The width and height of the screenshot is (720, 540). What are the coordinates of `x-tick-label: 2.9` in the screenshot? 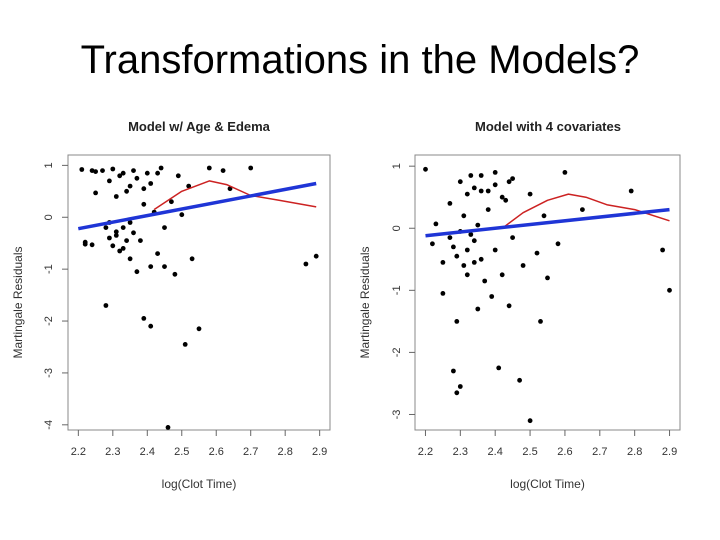 It's located at (319, 452).